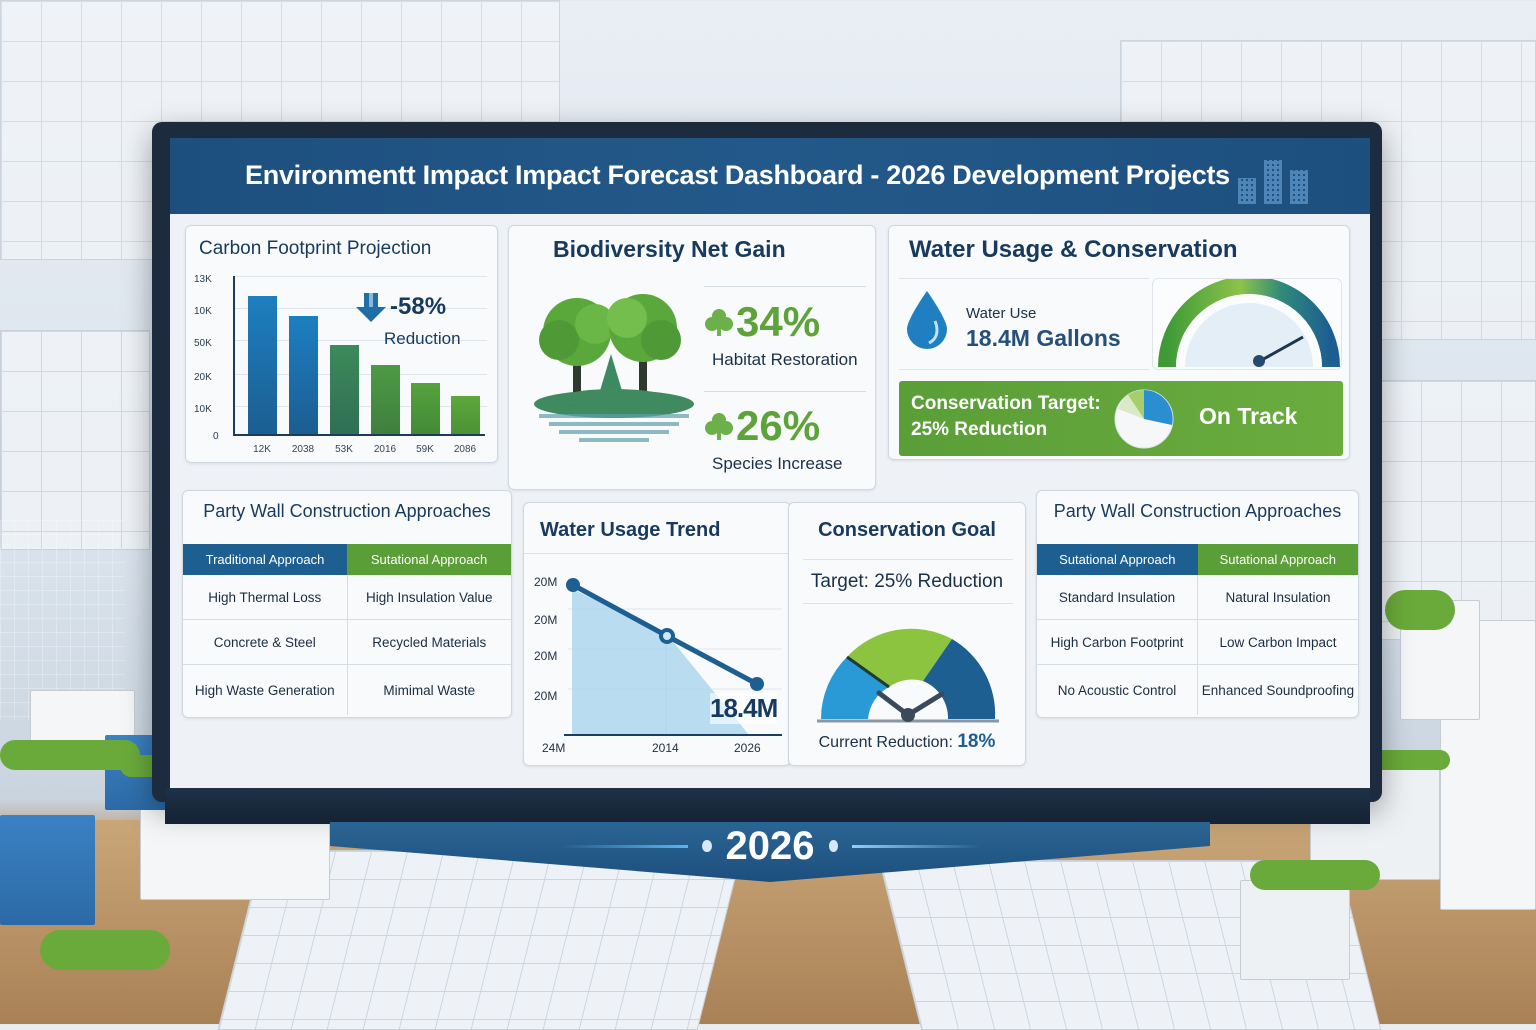  Describe the element at coordinates (744, 708) in the screenshot. I see `final-value-label: 18.4M` at that location.